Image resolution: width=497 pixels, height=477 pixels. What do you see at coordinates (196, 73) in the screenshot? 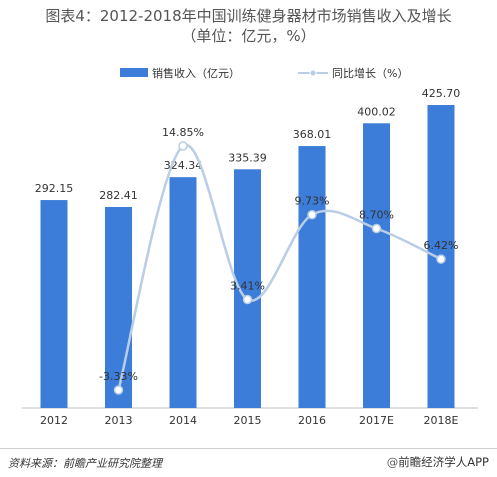
I see `legend-bar-label: 销售收入（亿元）` at bounding box center [196, 73].